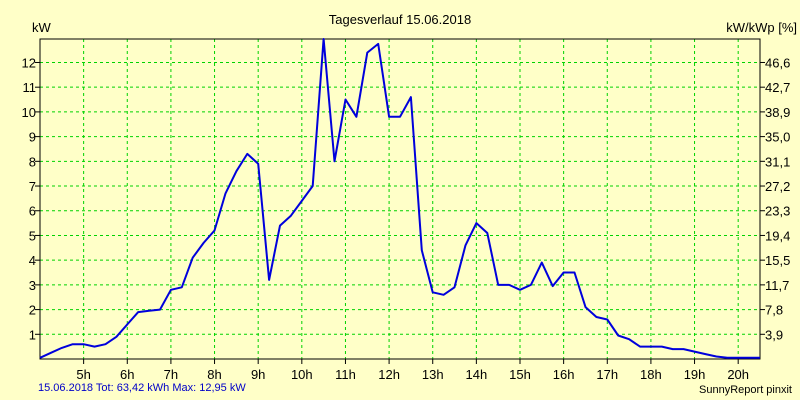 The height and width of the screenshot is (400, 800). I want to click on y-axis-label-left: kW, so click(42, 27).